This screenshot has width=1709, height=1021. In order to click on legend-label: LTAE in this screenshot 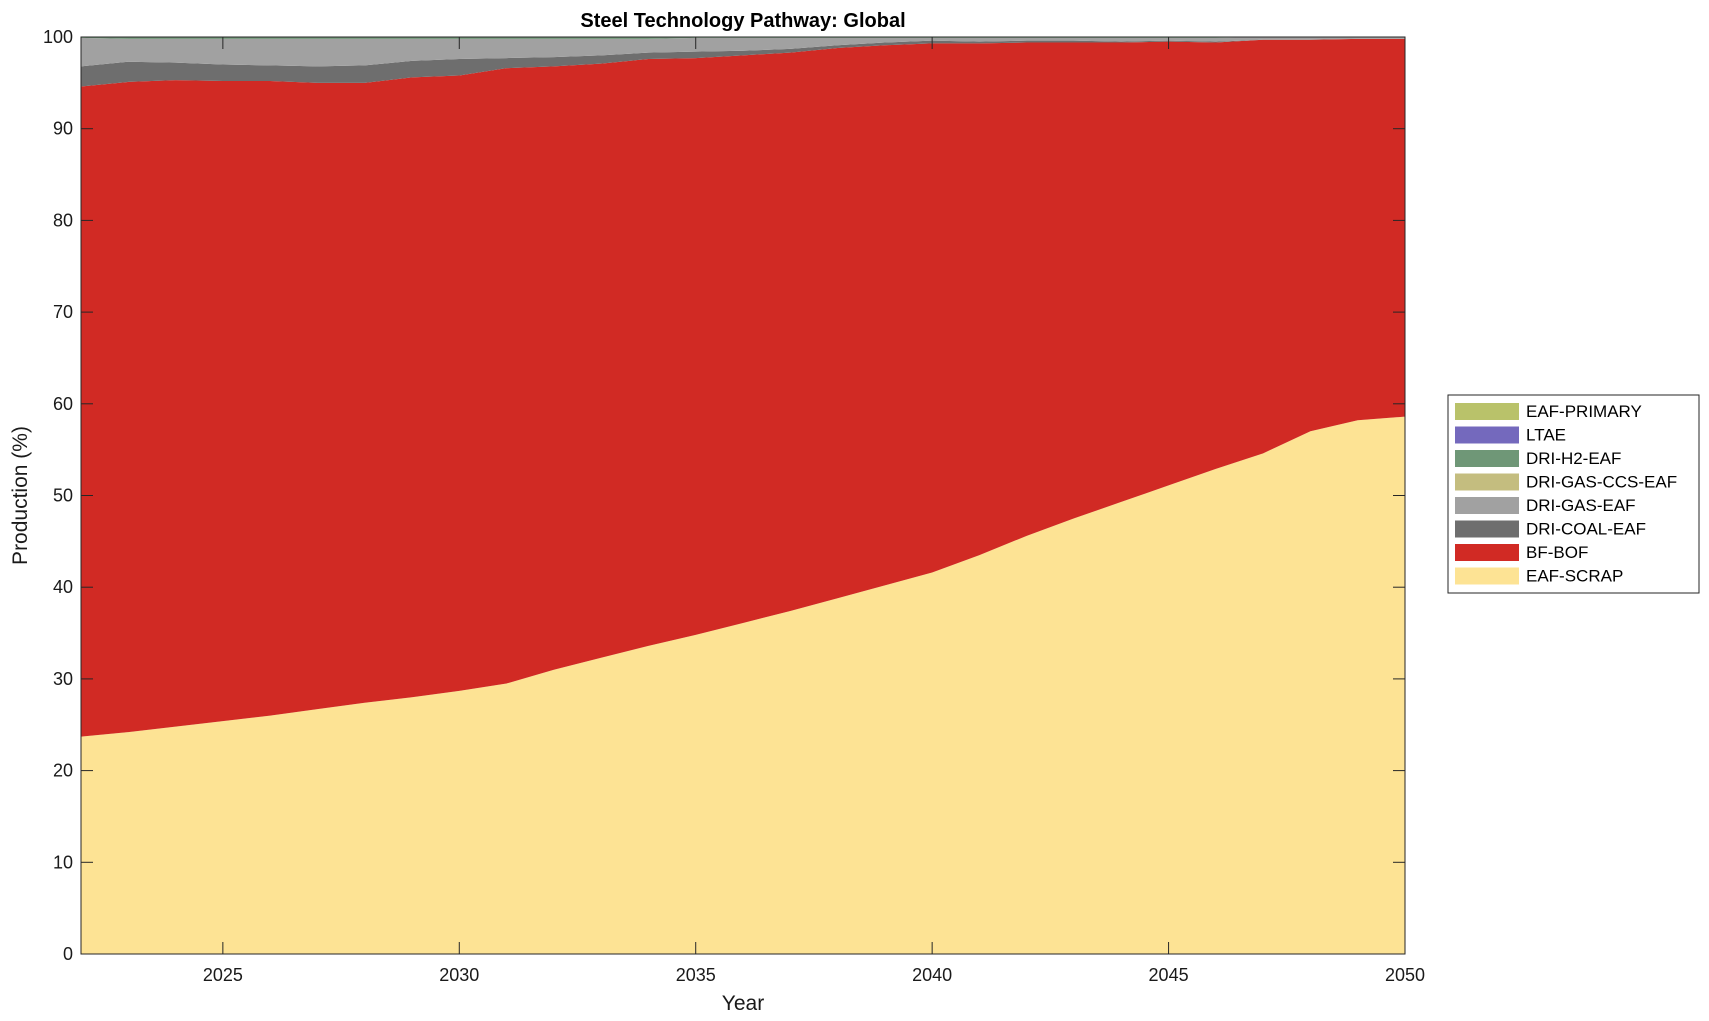, I will do `click(1546, 435)`.